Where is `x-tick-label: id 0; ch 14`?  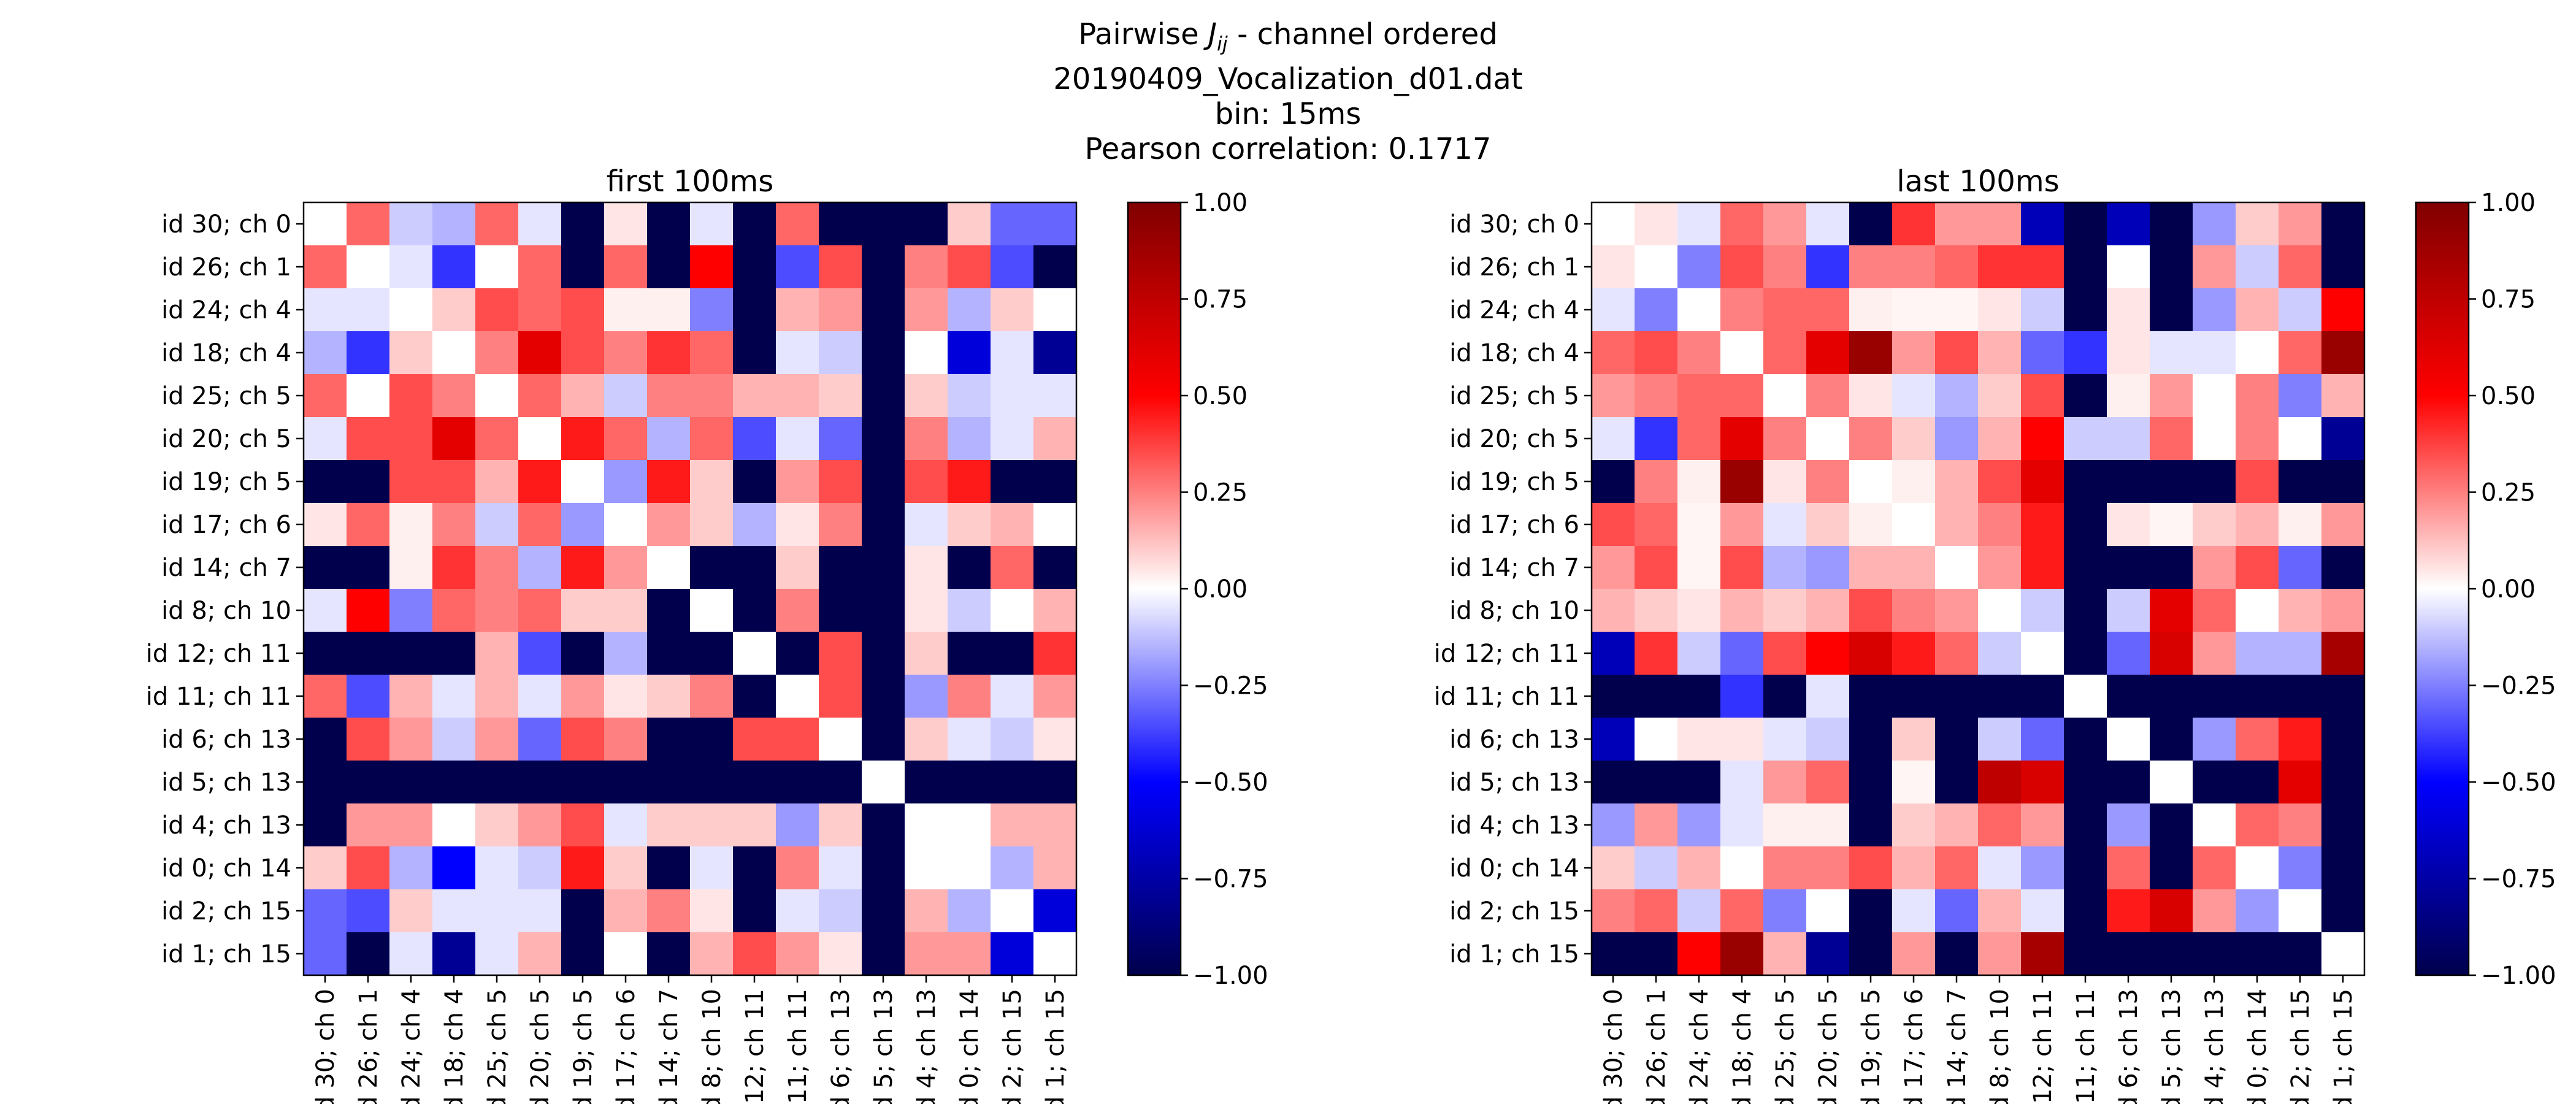
x-tick-label: id 0; ch 14 is located at coordinates (970, 1046).